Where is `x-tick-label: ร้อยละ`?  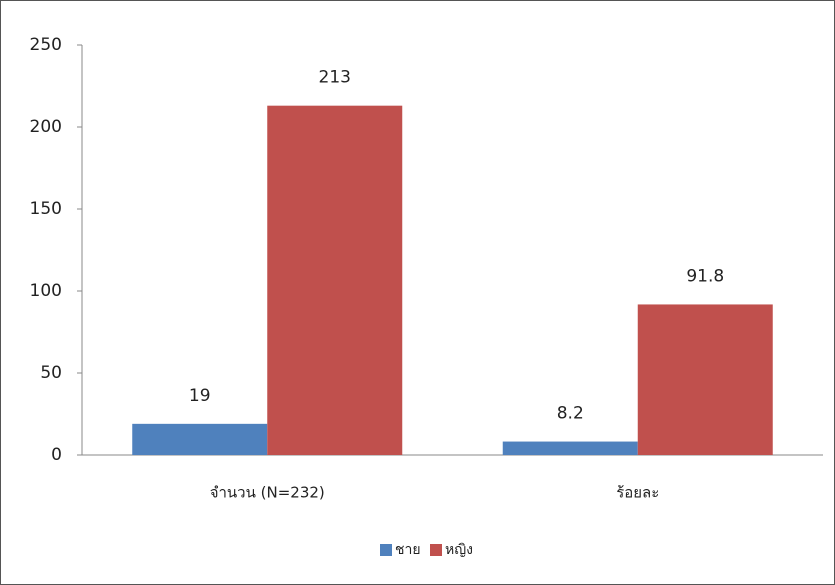 x-tick-label: ร้อยละ is located at coordinates (637, 493).